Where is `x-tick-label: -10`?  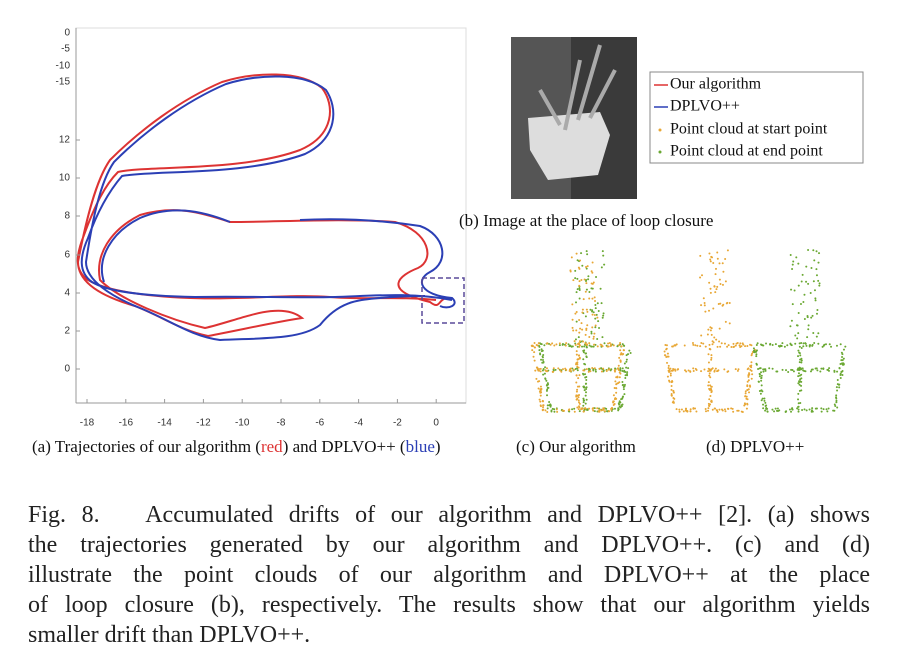 x-tick-label: -10 is located at coordinates (242, 423).